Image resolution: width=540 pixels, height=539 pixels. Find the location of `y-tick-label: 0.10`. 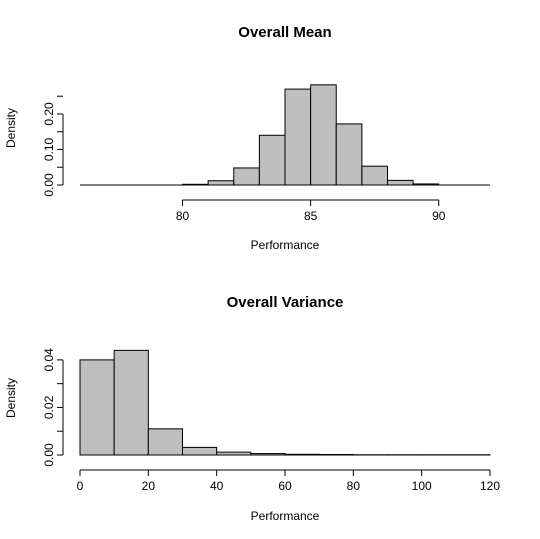

y-tick-label: 0.10 is located at coordinates (49, 149).